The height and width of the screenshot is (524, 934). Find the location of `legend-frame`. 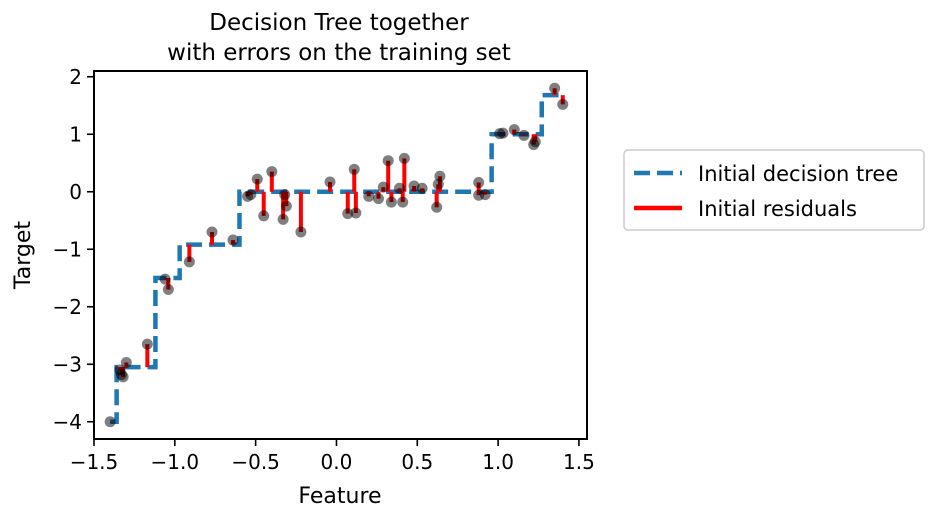

legend-frame is located at coordinates (774, 190).